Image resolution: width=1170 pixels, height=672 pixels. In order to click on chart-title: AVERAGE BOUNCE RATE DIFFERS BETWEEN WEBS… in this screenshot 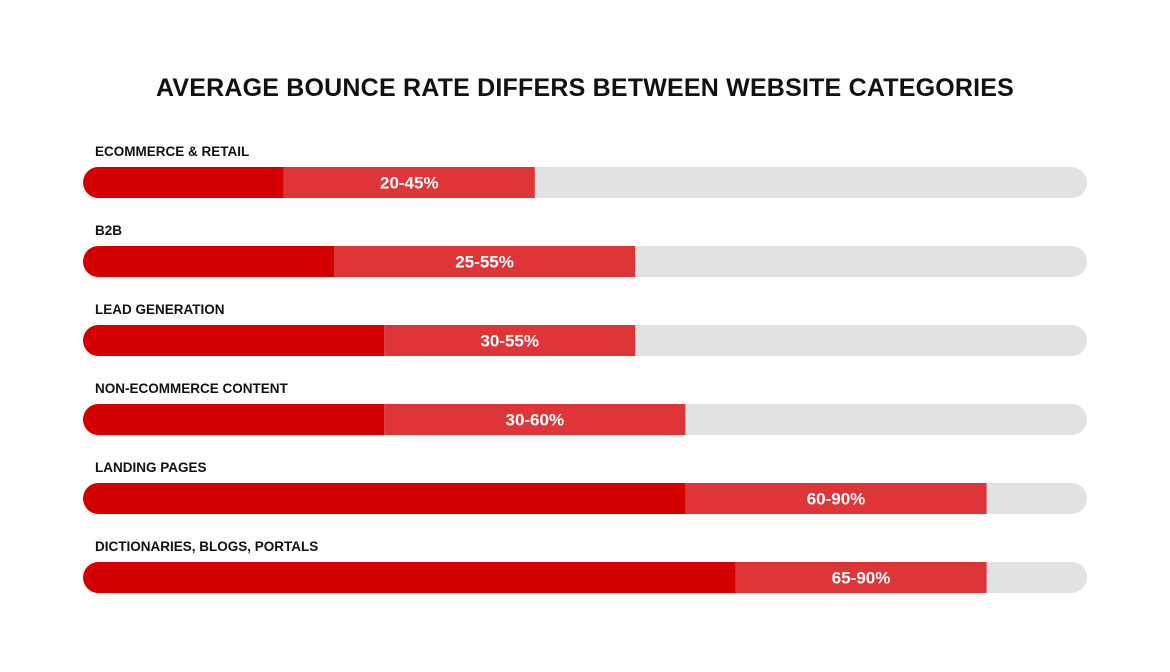, I will do `click(585, 88)`.